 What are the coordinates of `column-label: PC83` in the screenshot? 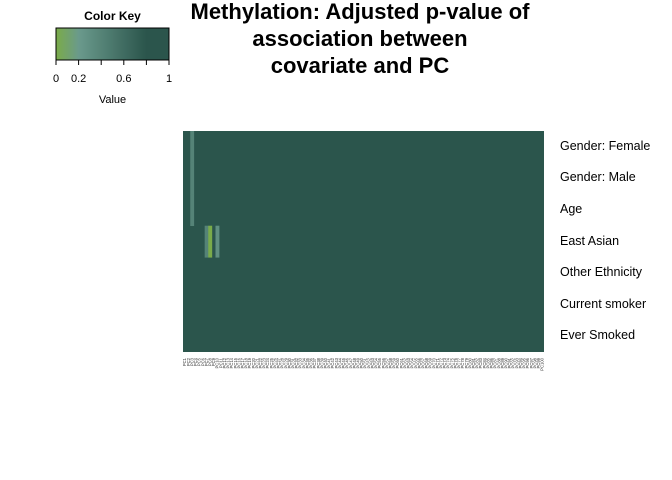 It's located at (480, 362).